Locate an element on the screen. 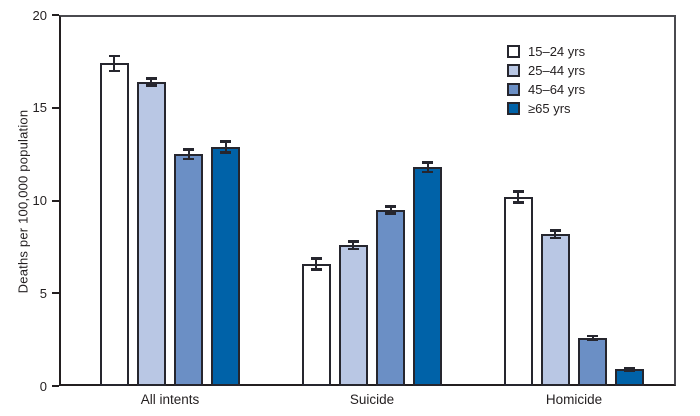 The height and width of the screenshot is (416, 700). legend-label: 25–44 yrs is located at coordinates (557, 70).